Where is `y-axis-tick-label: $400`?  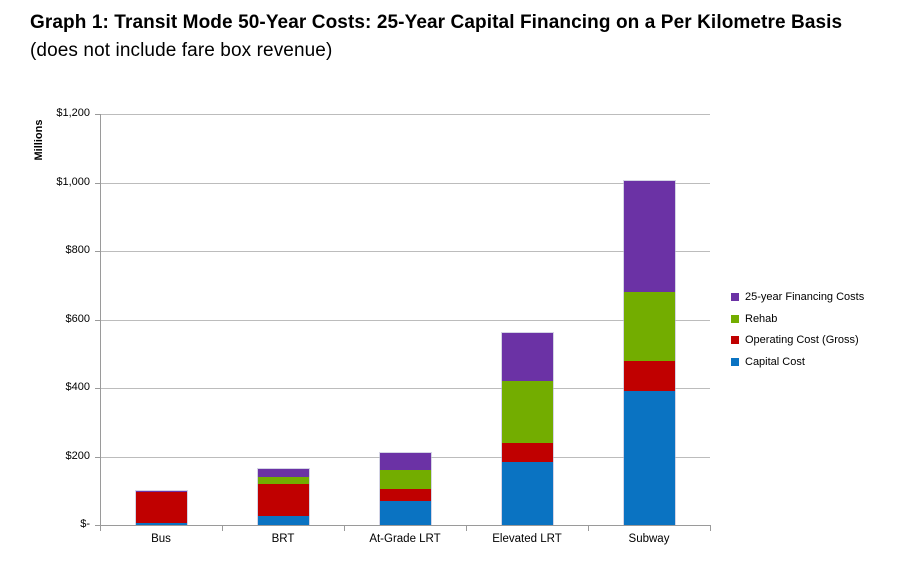
y-axis-tick-label: $400 is located at coordinates (77, 387).